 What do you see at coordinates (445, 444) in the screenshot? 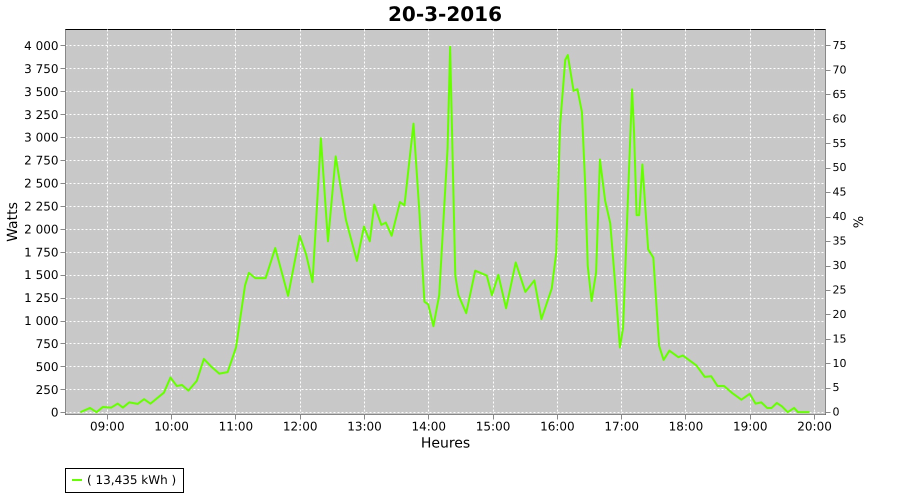
I see `x-axis-title: Heures` at bounding box center [445, 444].